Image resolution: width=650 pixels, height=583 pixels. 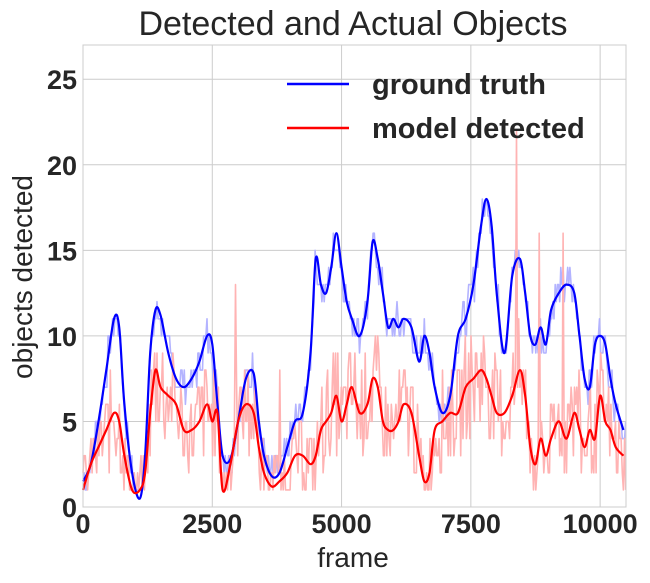 What do you see at coordinates (62, 80) in the screenshot?
I see `y-tick-label: 25` at bounding box center [62, 80].